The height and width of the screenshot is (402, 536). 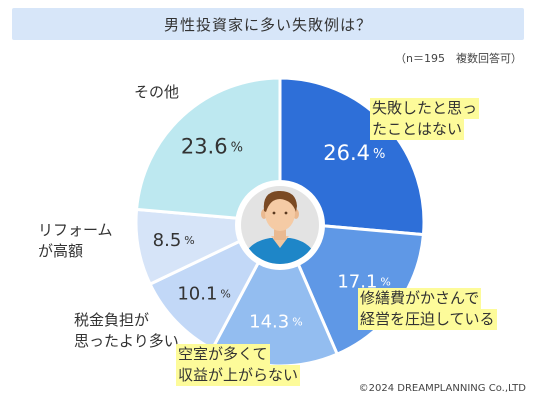 I want to click on slice-value-label: 10.1%, so click(x=204, y=294).